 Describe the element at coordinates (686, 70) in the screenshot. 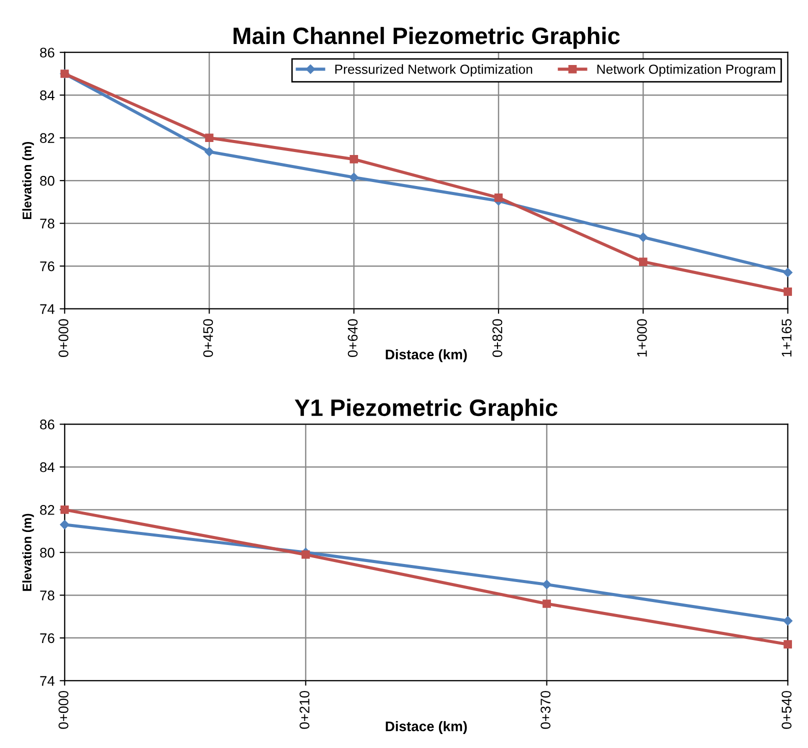

I see `legend-label: Network Optimization Program` at that location.